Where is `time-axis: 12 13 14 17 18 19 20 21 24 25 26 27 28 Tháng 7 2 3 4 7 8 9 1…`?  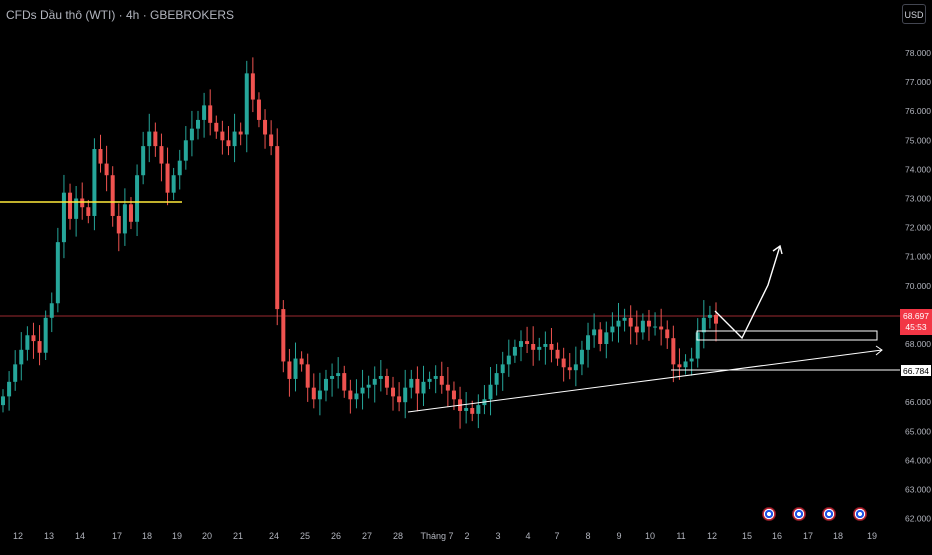 time-axis: 12 13 14 17 18 19 20 21 24 25 26 27 28 Tháng 7 2 3 4 7 8 9 1… is located at coordinates (445, 536).